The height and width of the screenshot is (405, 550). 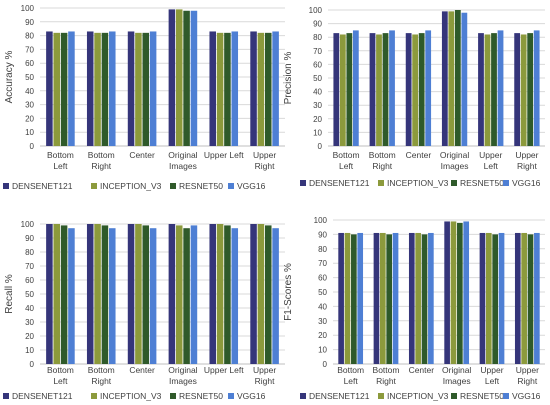 I want to click on y-tick-label: 10, so click(x=322, y=350).